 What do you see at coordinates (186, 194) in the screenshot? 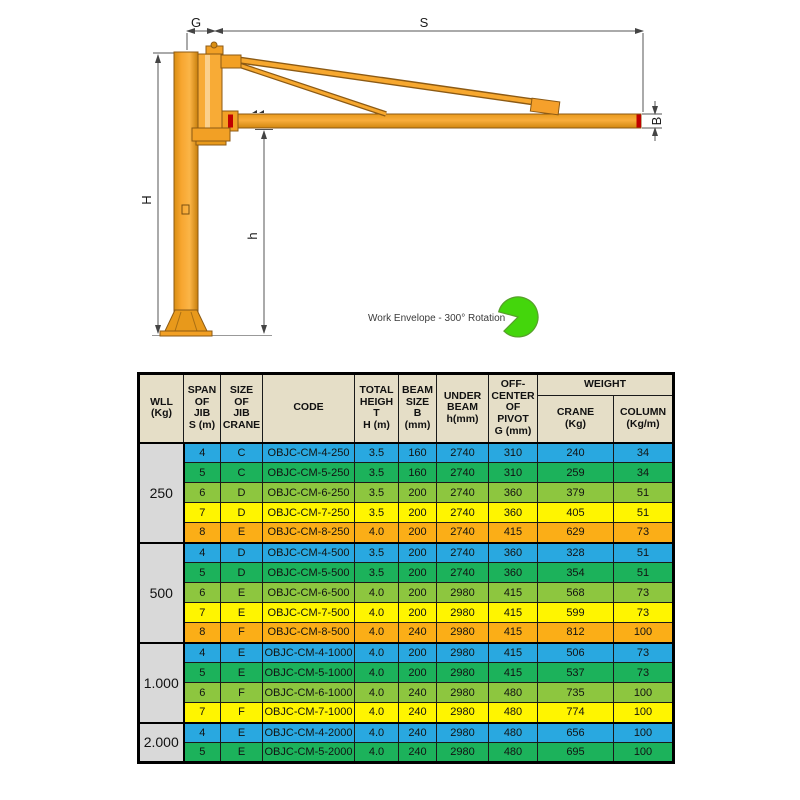
I see `crane-column` at bounding box center [186, 194].